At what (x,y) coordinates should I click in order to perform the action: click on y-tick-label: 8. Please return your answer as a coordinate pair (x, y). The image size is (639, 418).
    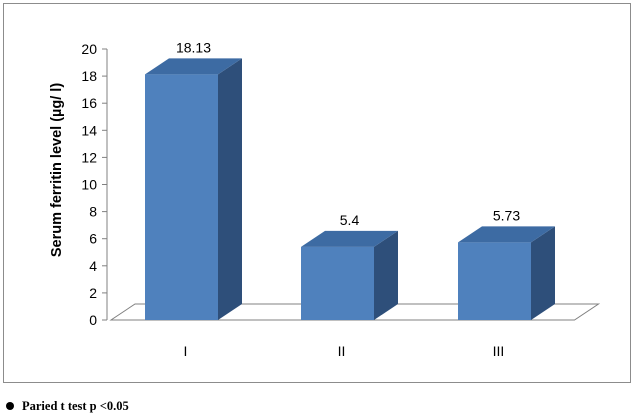
    Looking at the image, I should click on (93, 212).